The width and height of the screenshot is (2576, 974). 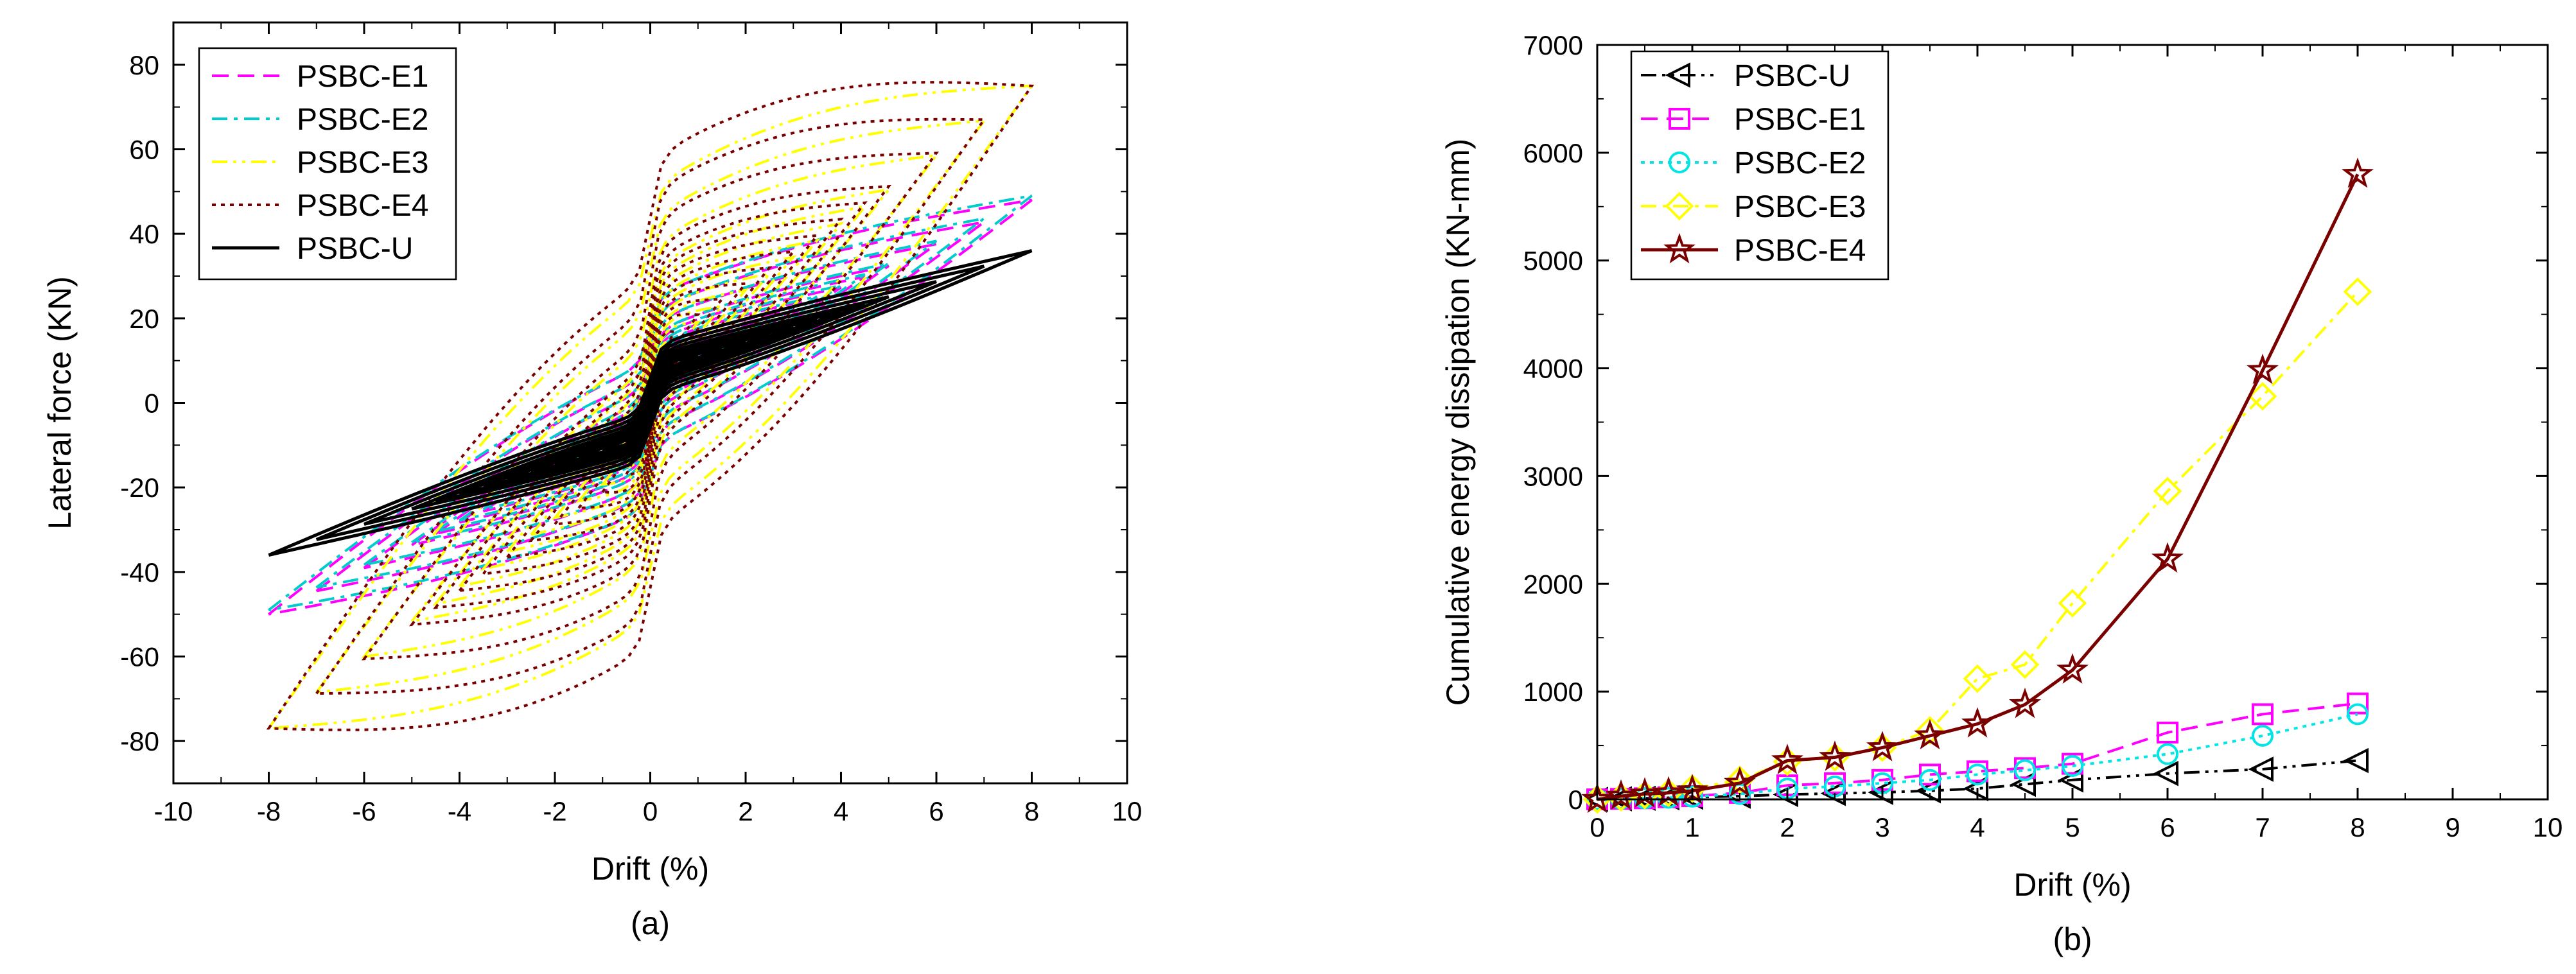 I want to click on series-line-PSBC-U, so click(x=1977, y=780).